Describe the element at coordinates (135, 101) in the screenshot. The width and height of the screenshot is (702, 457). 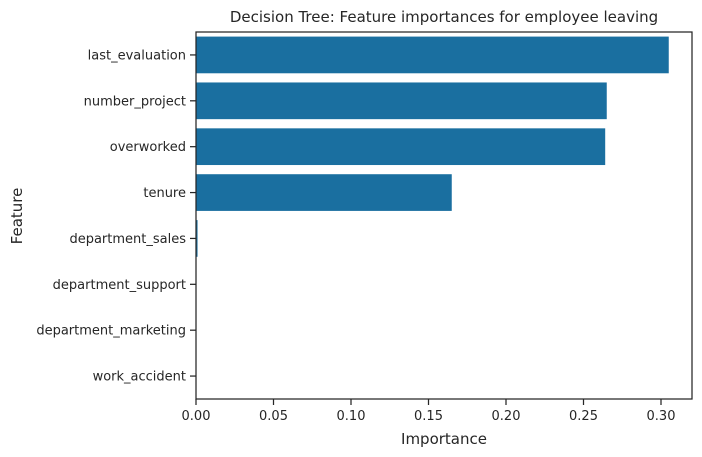
I see `y-tick-label: number_project` at that location.